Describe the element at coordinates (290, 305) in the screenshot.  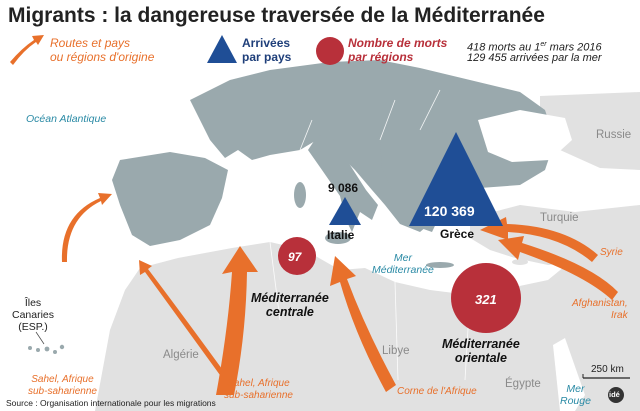
I see `region-central-label: Méditerranée centrale` at that location.